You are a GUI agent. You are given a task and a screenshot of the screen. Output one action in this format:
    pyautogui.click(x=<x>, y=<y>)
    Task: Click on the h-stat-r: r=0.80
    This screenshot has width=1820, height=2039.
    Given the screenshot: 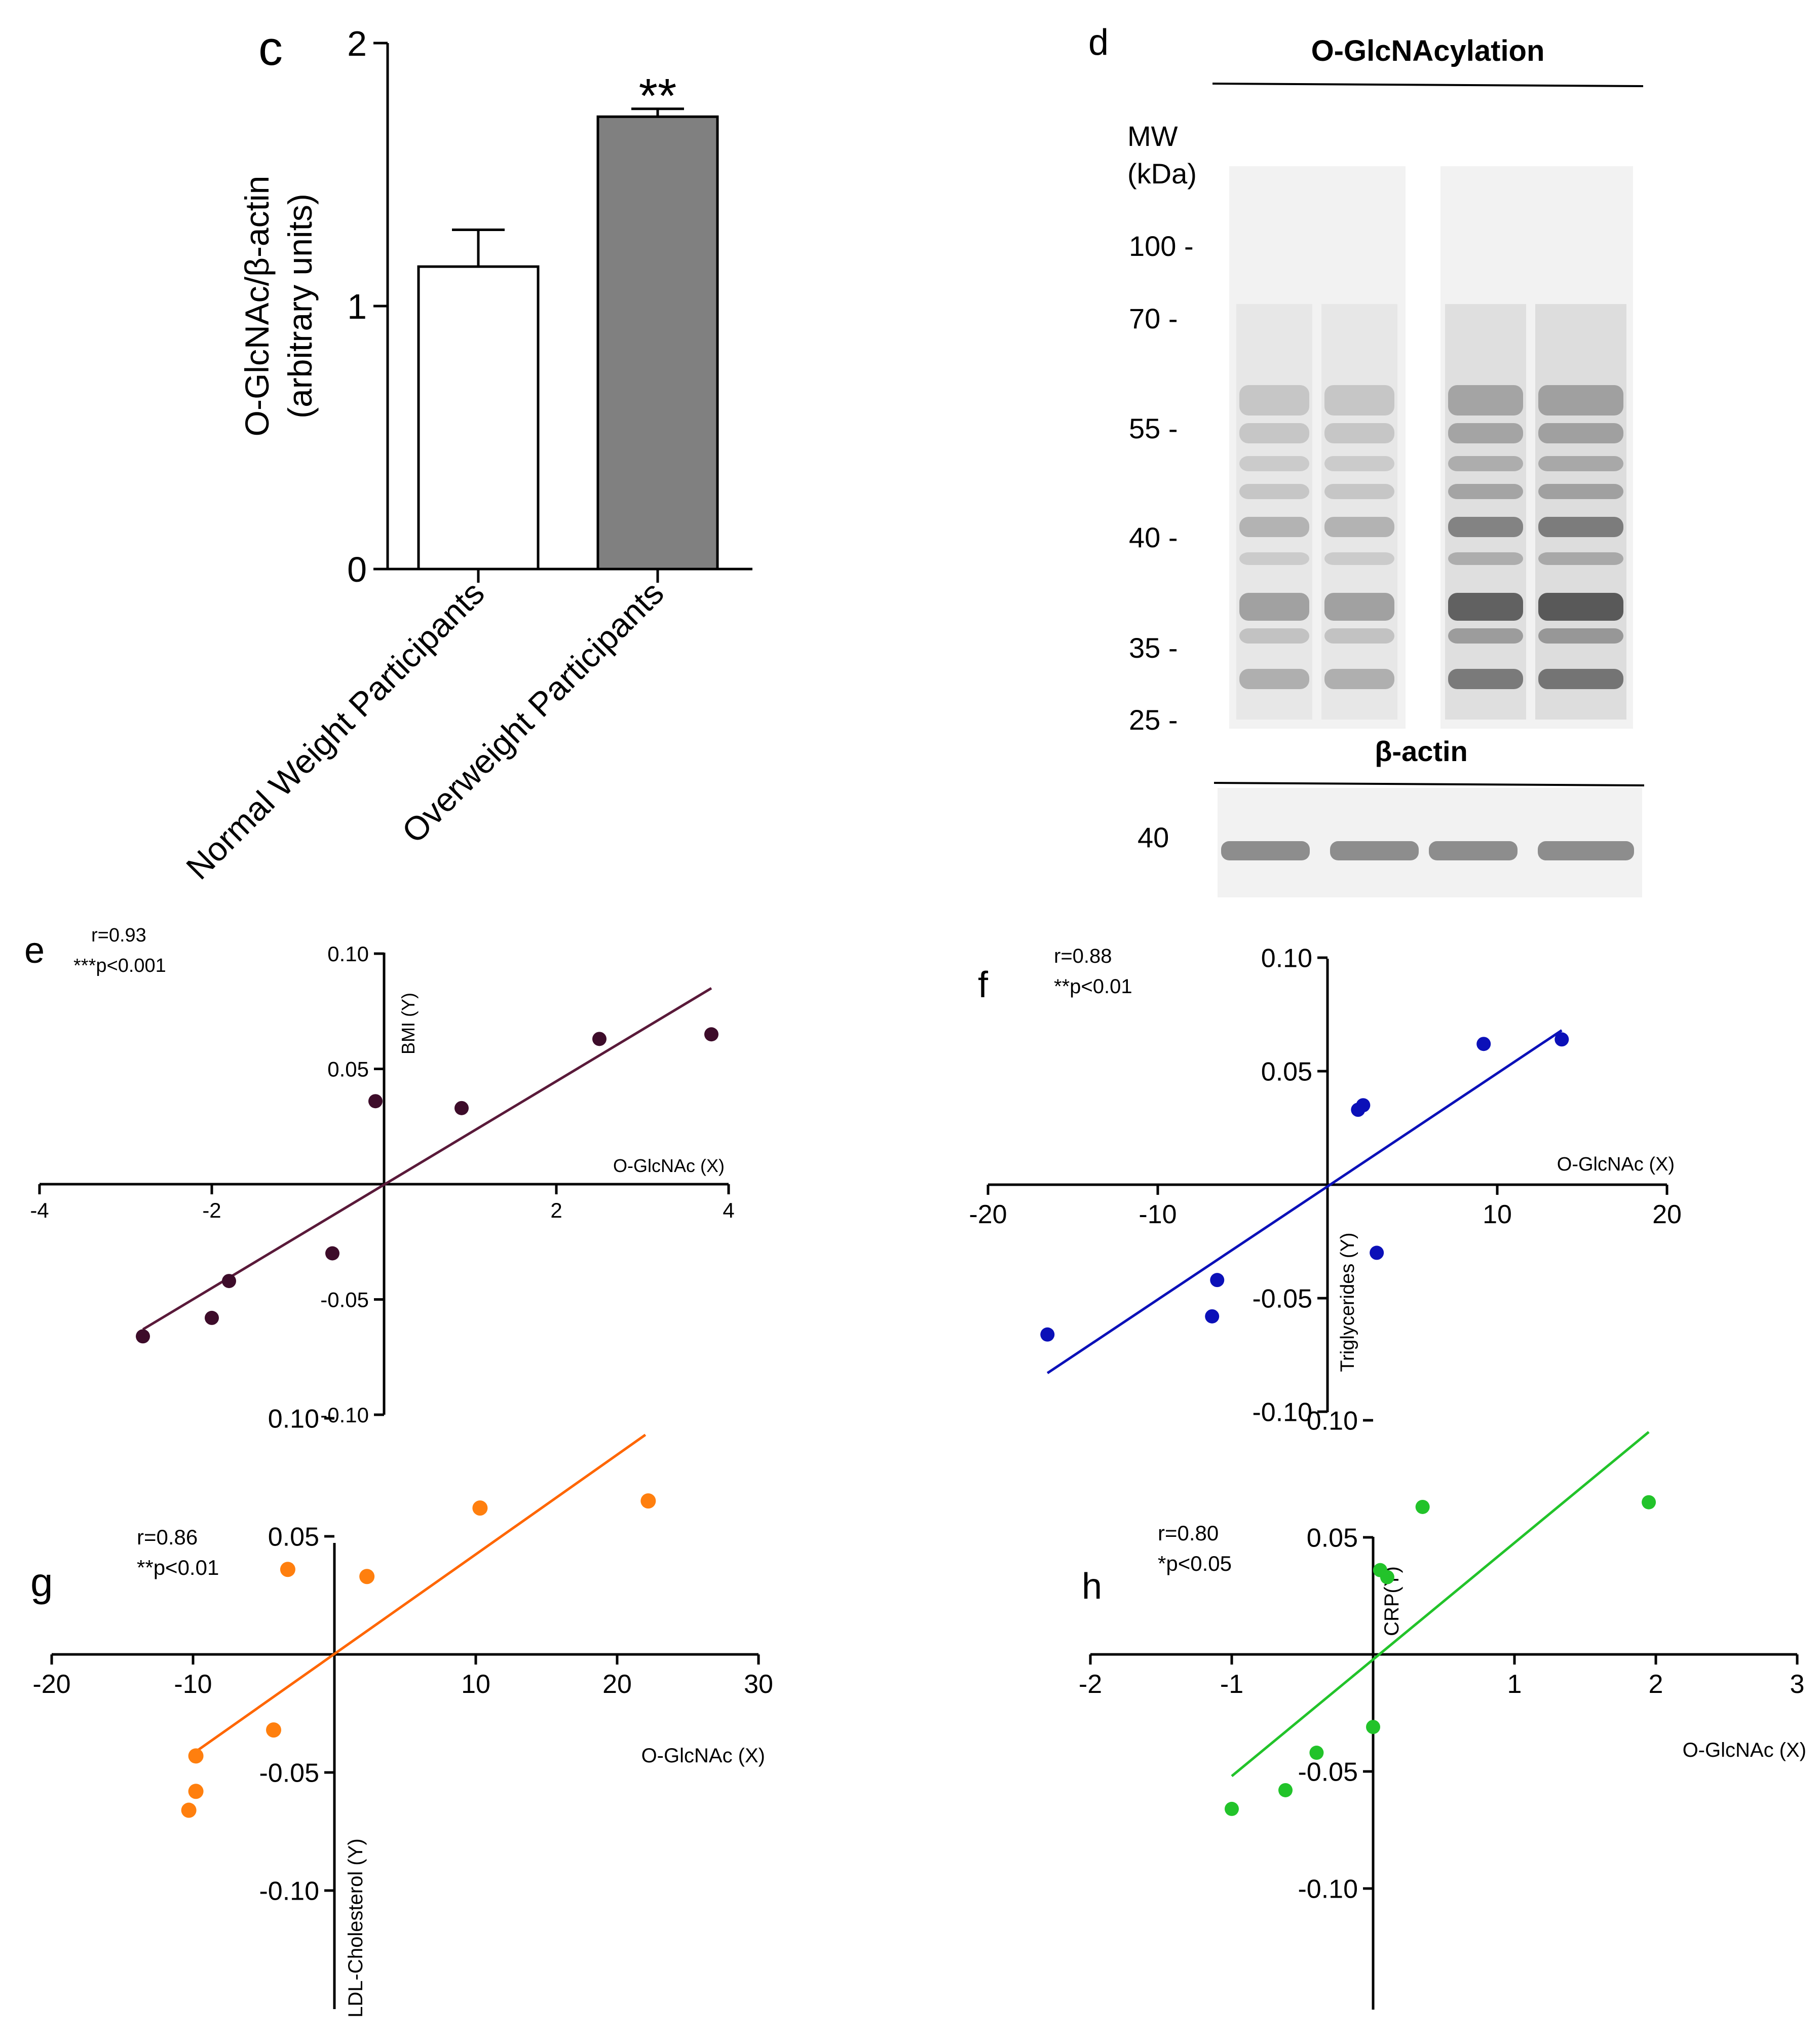 What is the action you would take?
    pyautogui.click(x=1188, y=1533)
    